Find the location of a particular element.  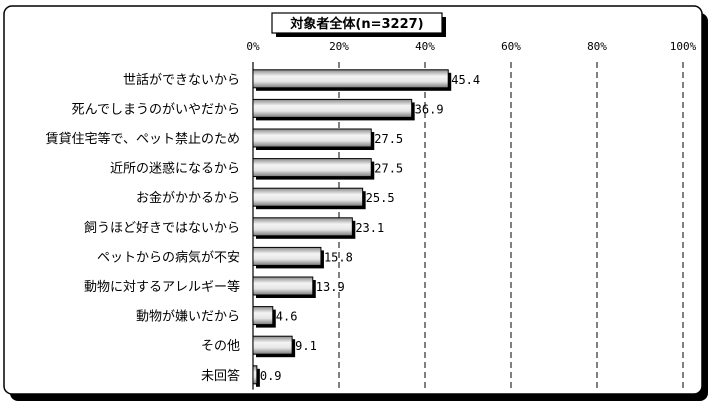

x-tick-label: 20% is located at coordinates (339, 46).